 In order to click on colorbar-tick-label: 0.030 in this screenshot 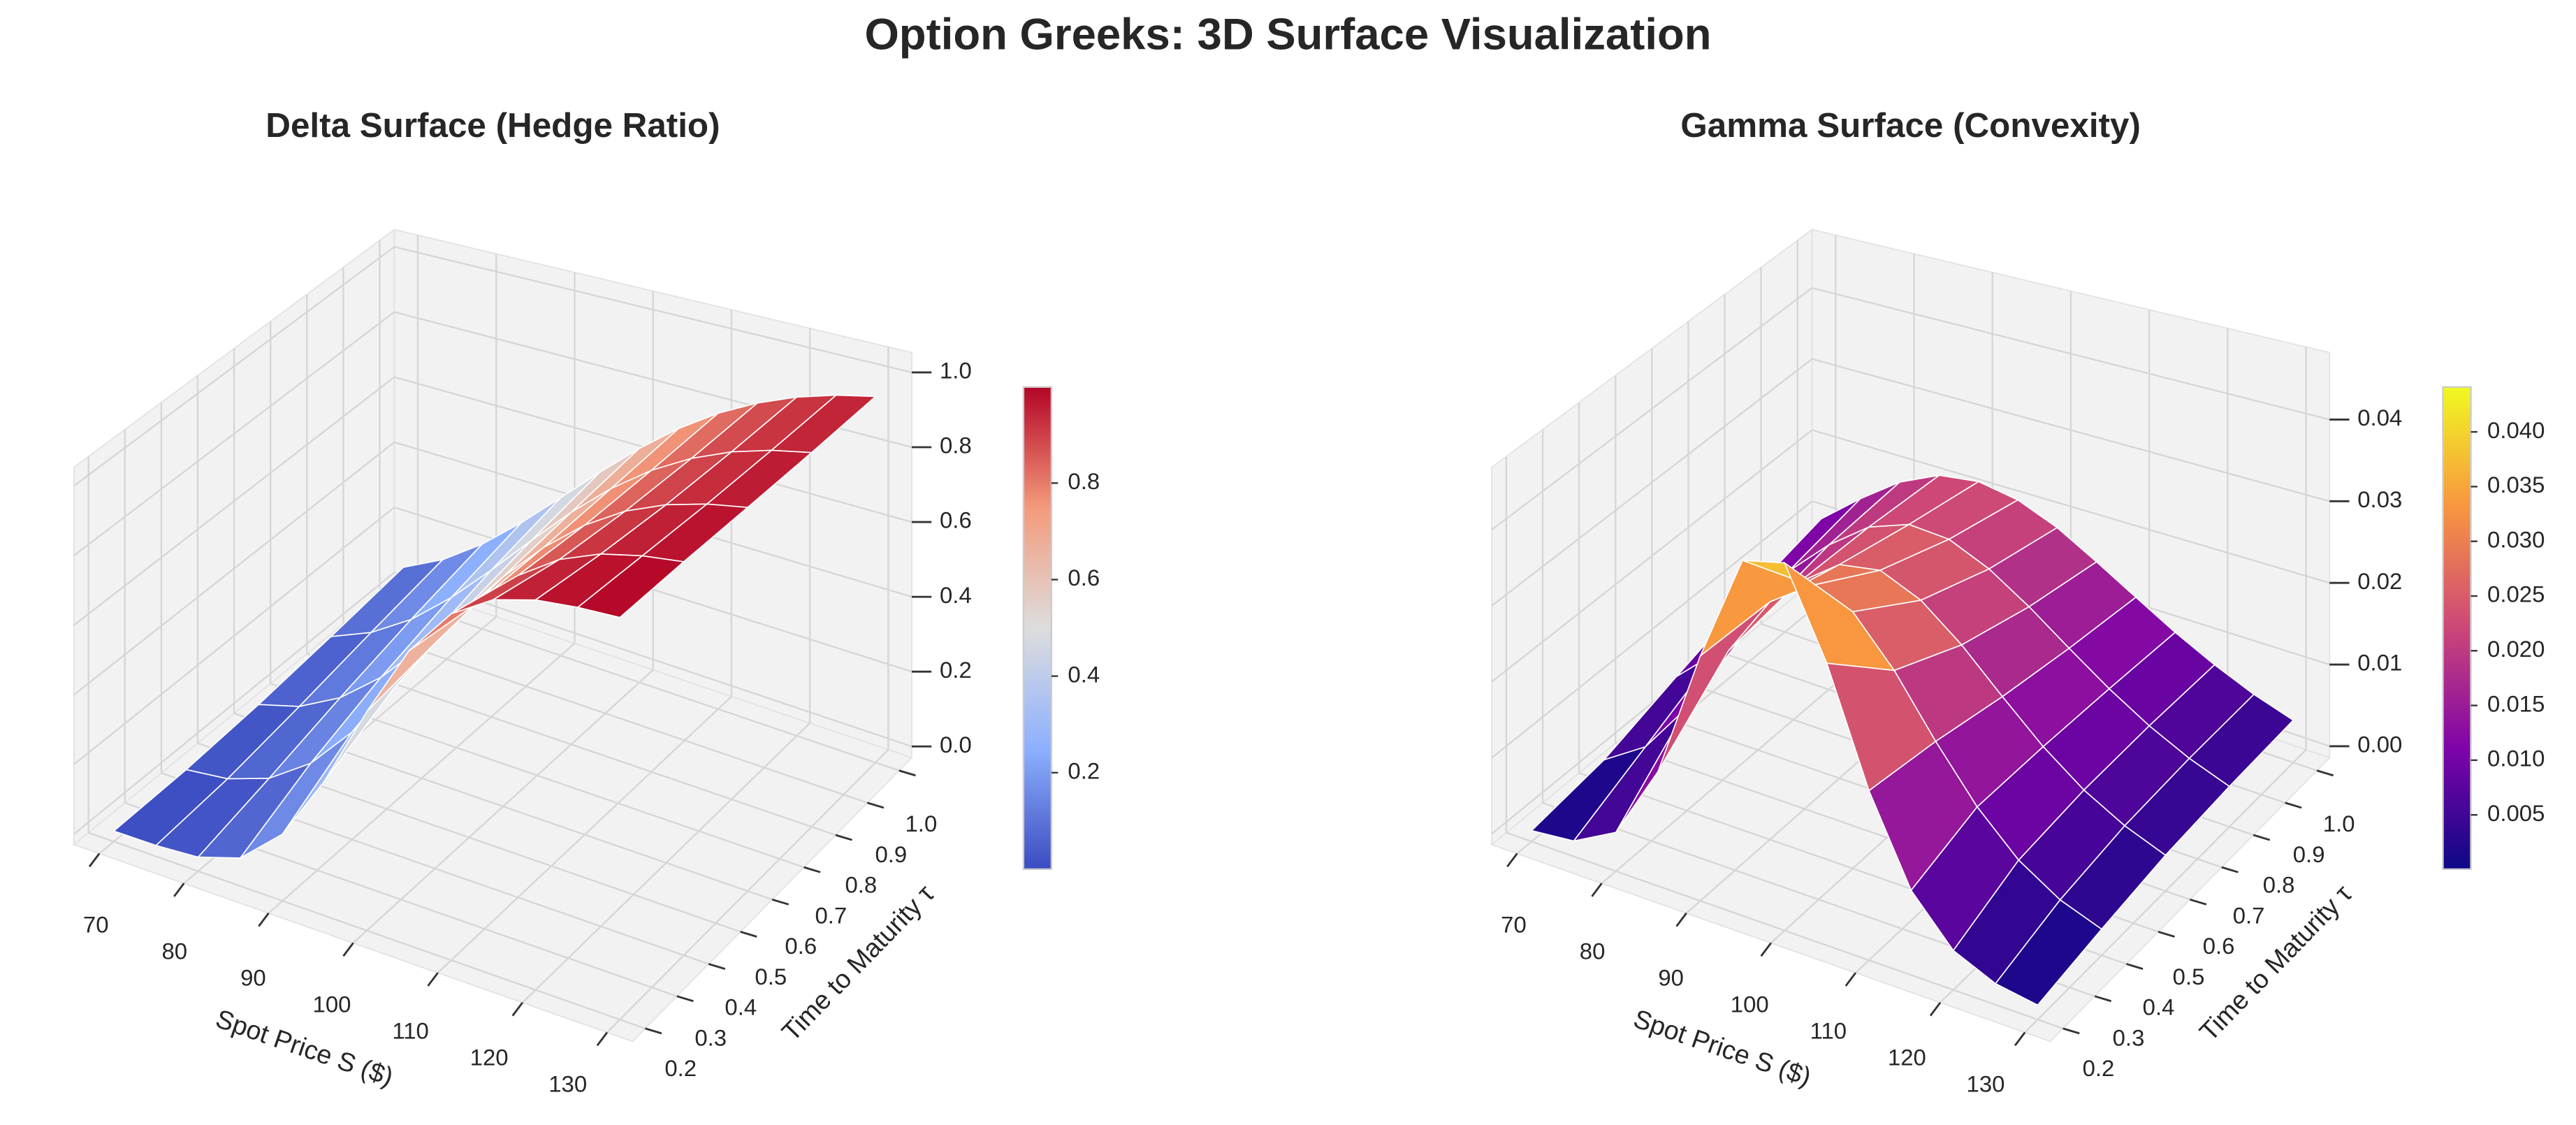, I will do `click(2516, 539)`.